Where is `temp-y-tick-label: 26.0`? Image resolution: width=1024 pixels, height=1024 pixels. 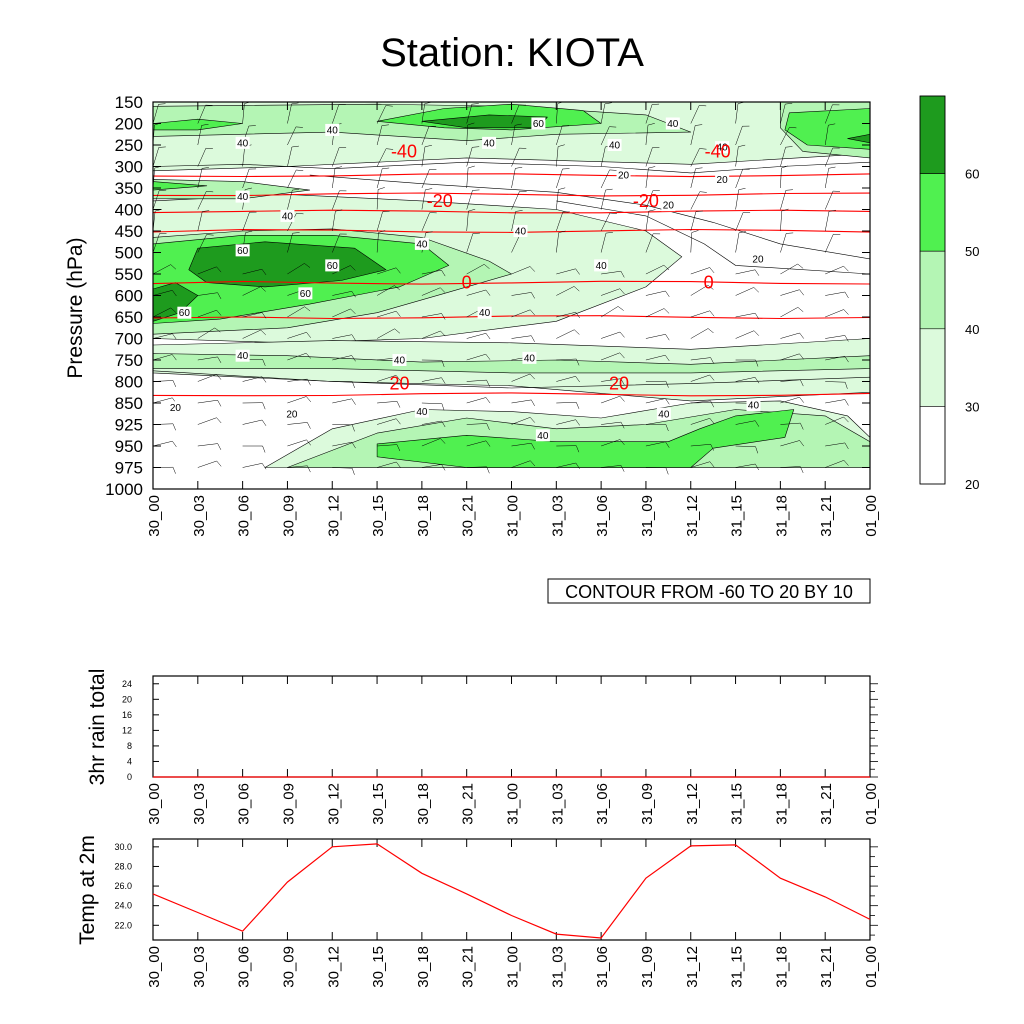
temp-y-tick-label: 26.0 is located at coordinates (123, 886).